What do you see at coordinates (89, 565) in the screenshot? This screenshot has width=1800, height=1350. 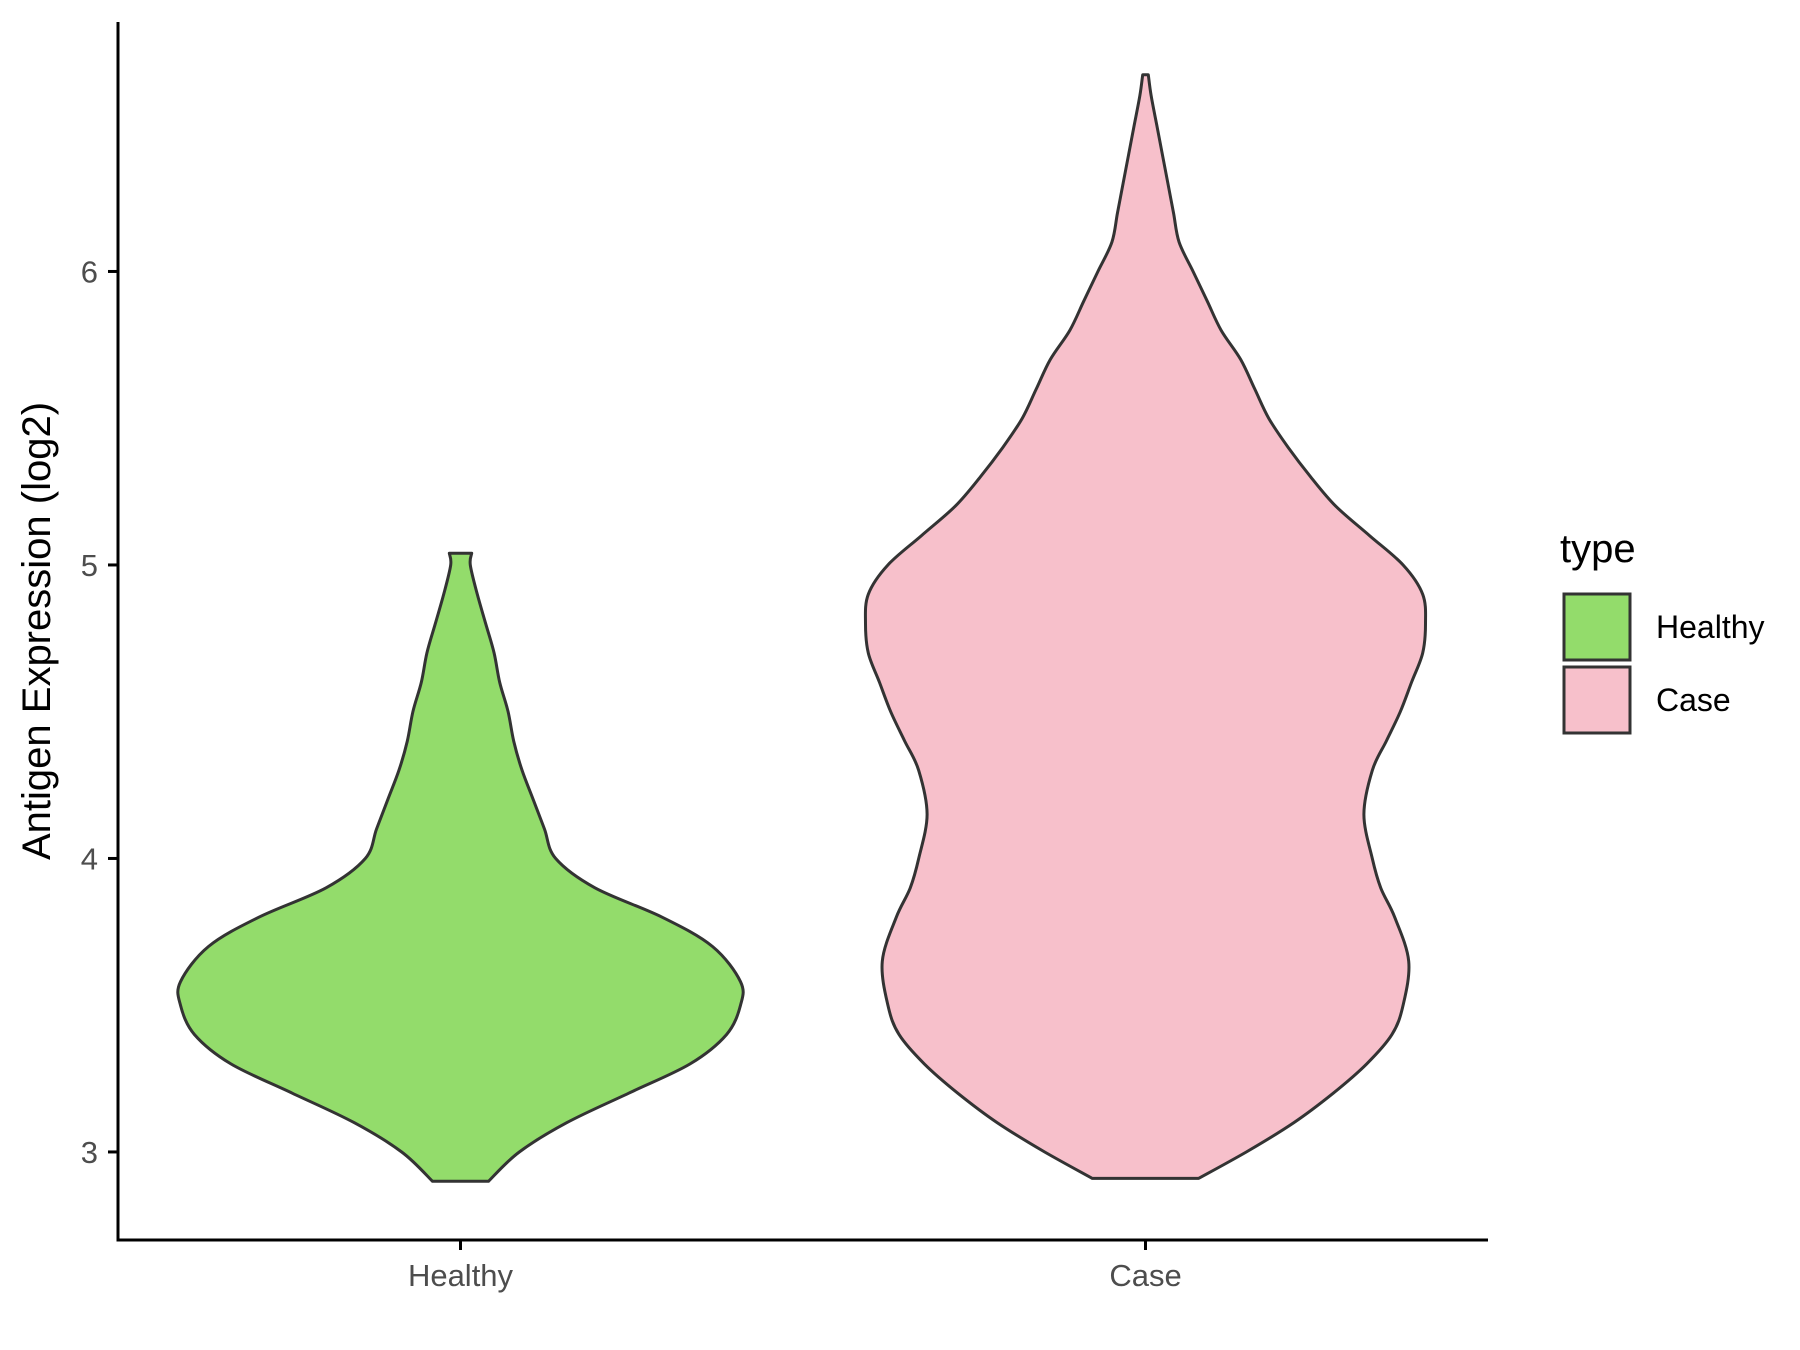 I see `y-tick-label: 5` at bounding box center [89, 565].